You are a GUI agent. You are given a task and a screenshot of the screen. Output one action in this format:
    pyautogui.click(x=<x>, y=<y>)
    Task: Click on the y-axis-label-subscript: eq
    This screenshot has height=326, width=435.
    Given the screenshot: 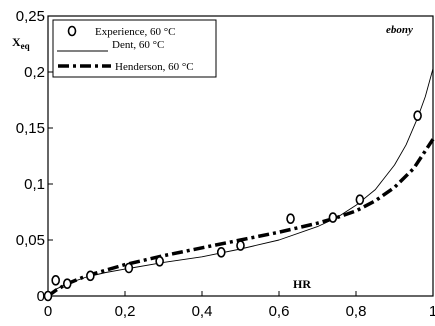 What is the action you would take?
    pyautogui.click(x=25, y=46)
    